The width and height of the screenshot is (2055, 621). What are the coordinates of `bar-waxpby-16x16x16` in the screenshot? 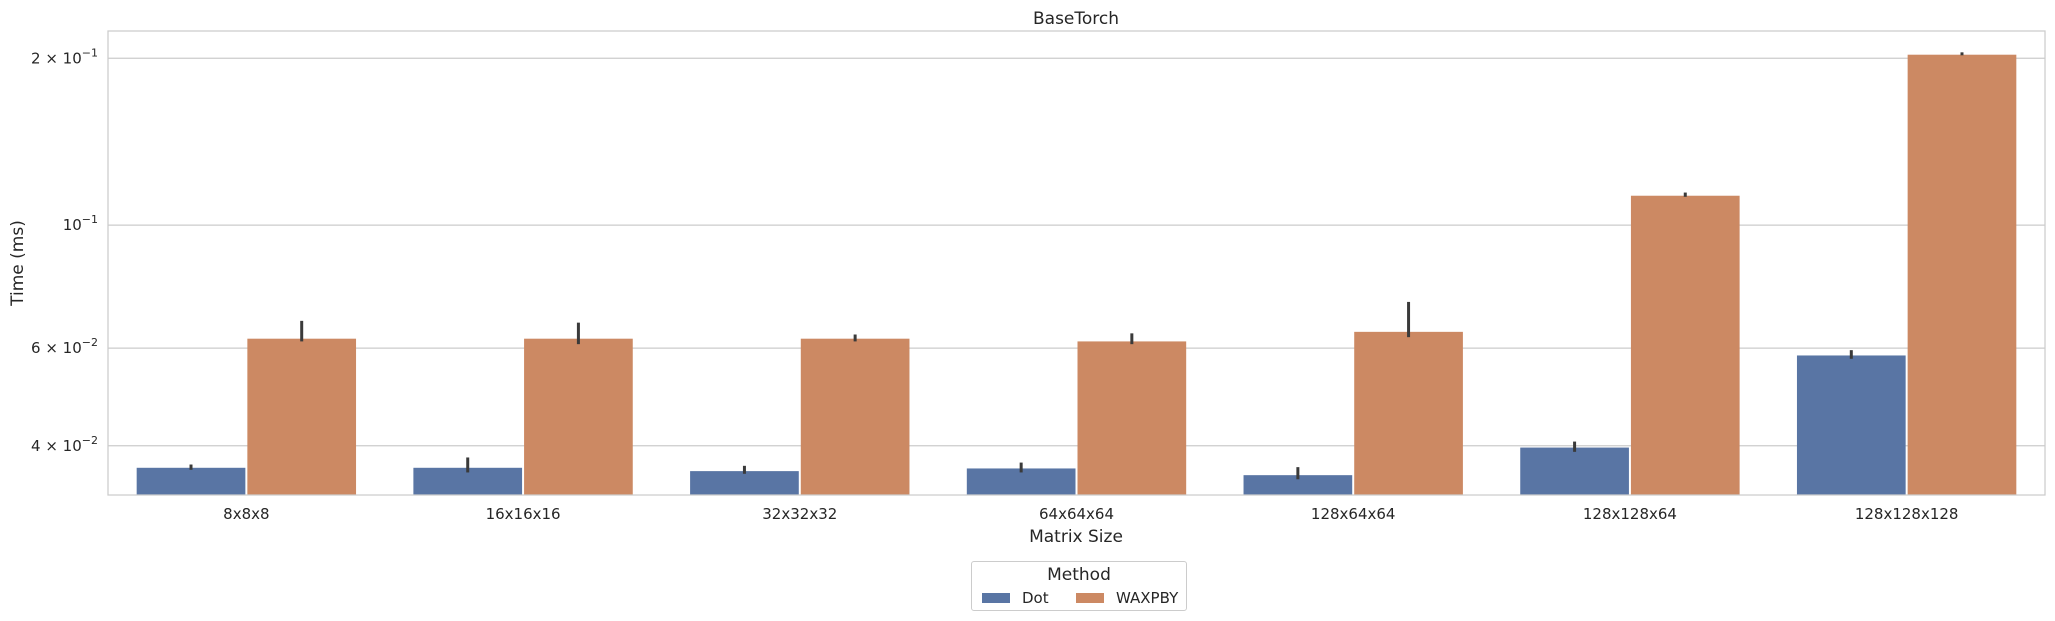 It's located at (578, 416).